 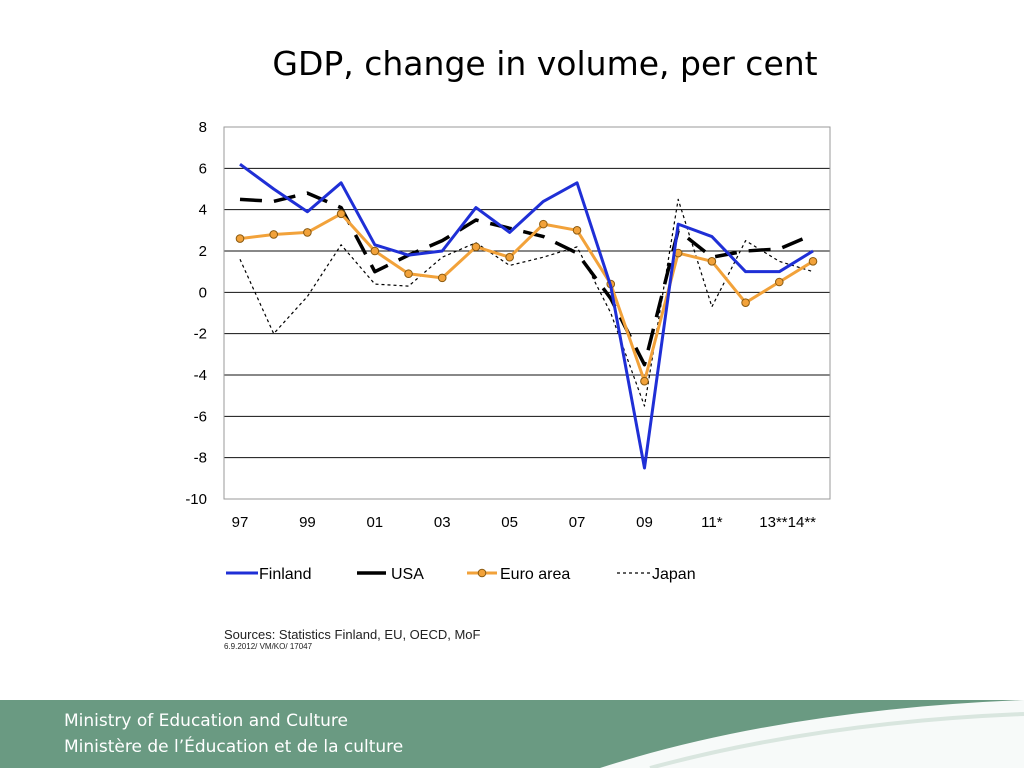 I want to click on legend-item-euro-area: Euro area, so click(x=518, y=574).